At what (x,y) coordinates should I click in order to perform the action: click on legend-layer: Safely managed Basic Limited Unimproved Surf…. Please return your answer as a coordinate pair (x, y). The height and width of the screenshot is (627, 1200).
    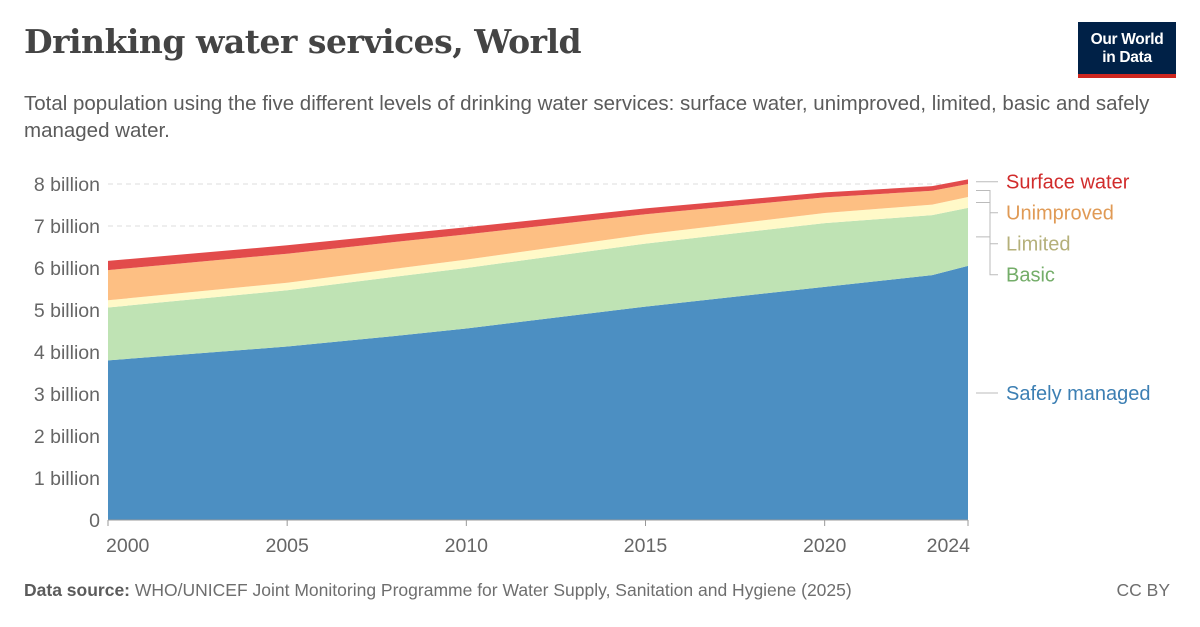
    Looking at the image, I should click on (1063, 288).